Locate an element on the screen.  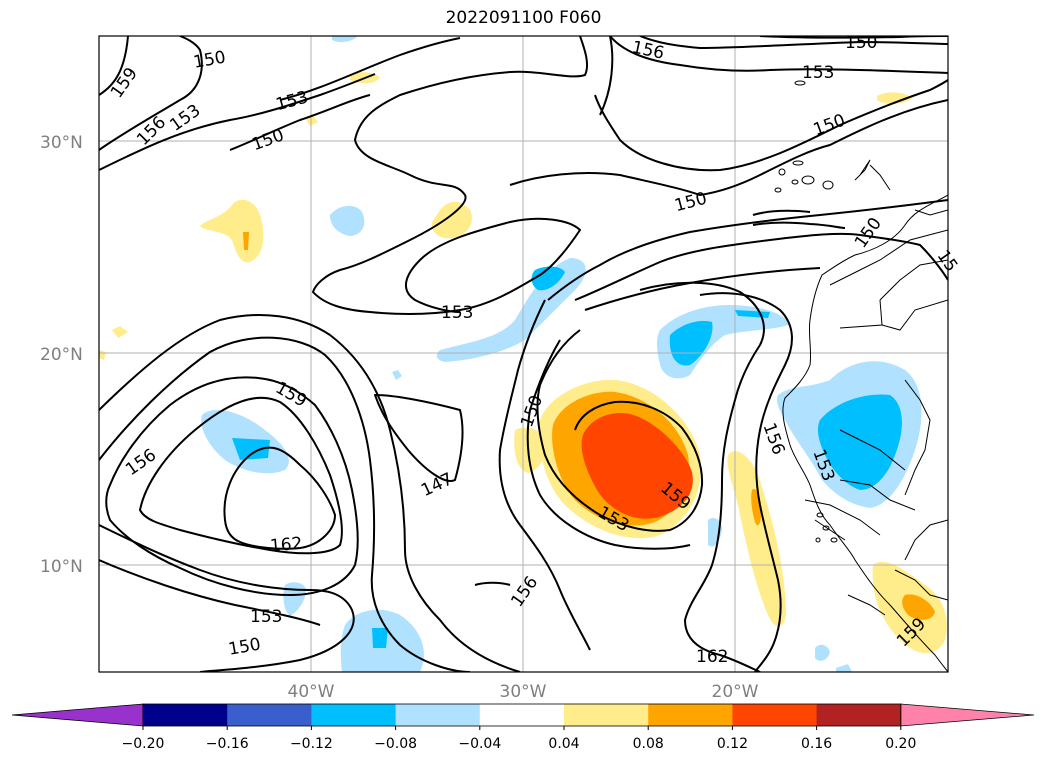
contour-label: 147 is located at coordinates (437, 485).